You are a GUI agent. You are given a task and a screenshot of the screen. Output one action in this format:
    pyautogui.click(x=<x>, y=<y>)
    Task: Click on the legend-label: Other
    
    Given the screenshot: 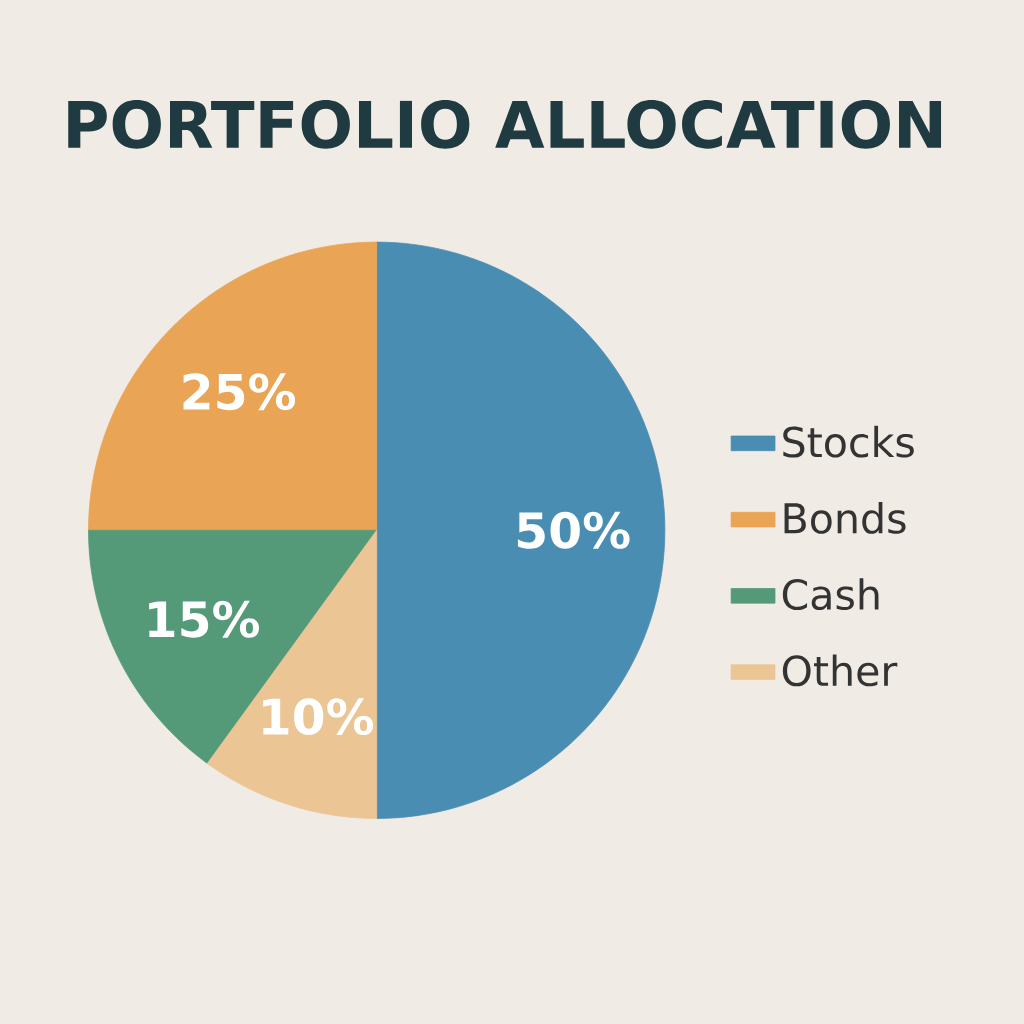 What is the action you would take?
    pyautogui.click(x=840, y=670)
    